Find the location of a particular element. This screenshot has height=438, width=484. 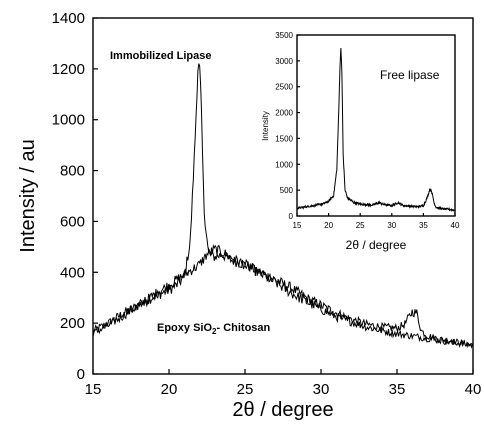

inset-x-tick-label-25: 25 is located at coordinates (360, 225).